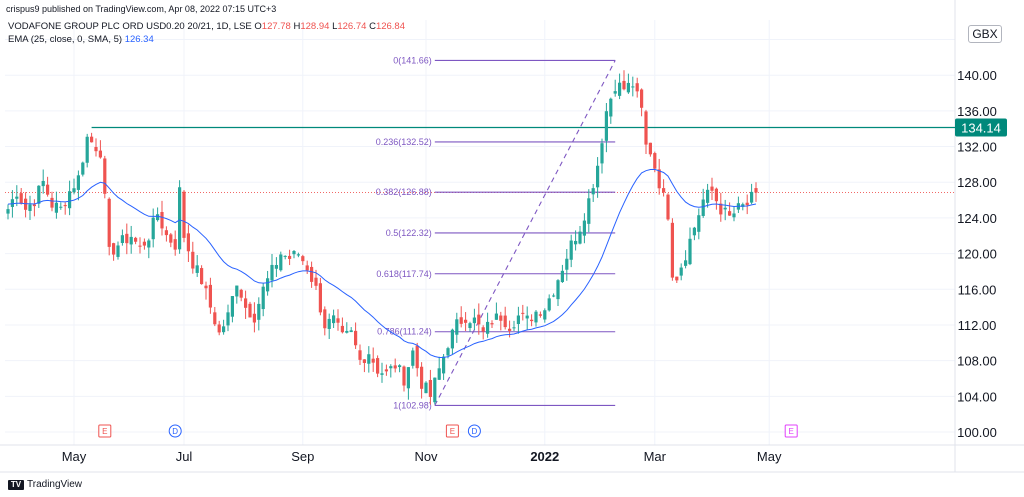 The width and height of the screenshot is (1024, 497). I want to click on open-value: 127.78, so click(276, 26).